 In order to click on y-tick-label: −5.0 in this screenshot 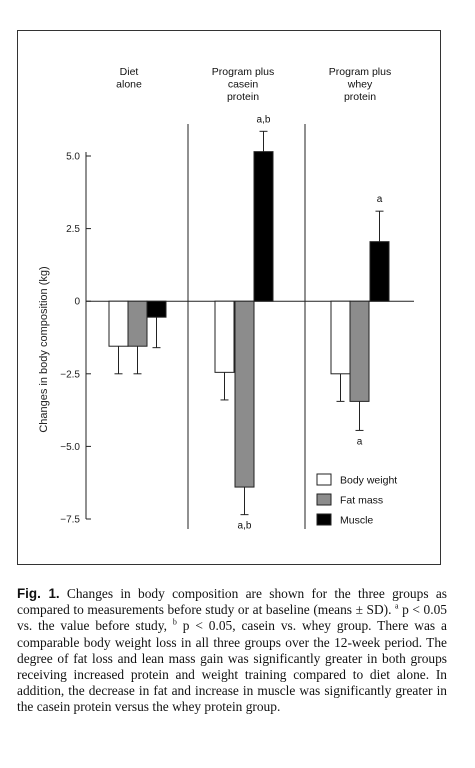, I will do `click(70, 447)`.